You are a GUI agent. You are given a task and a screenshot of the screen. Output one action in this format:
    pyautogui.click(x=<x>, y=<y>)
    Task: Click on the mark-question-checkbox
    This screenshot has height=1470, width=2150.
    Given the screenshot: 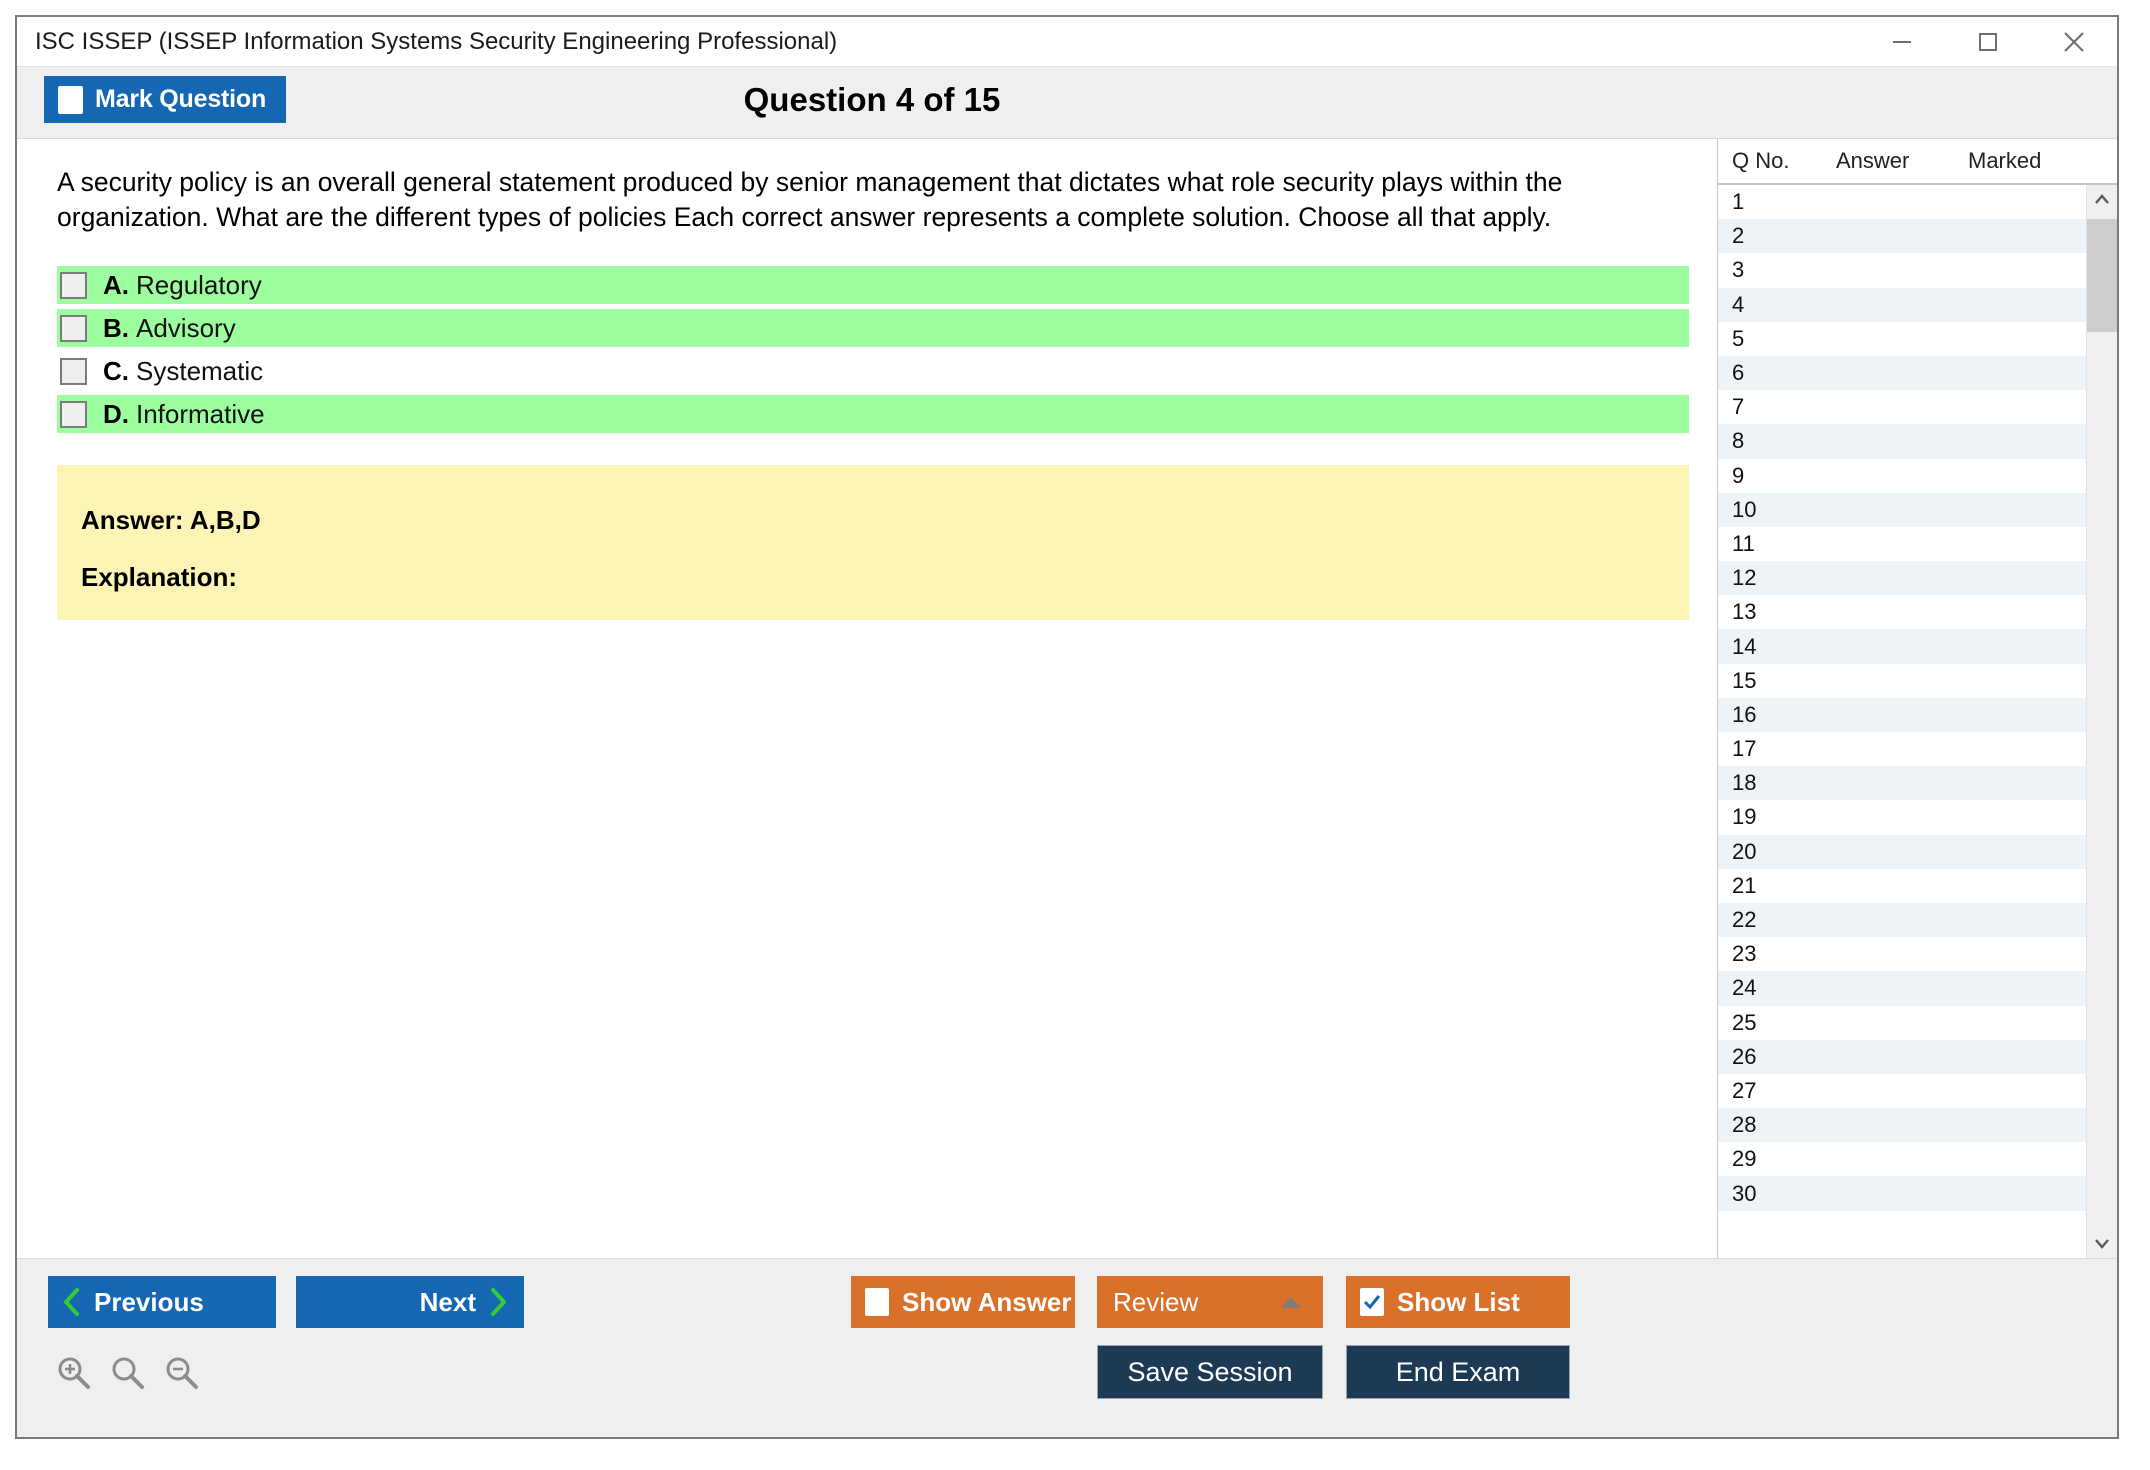 What is the action you would take?
    pyautogui.click(x=70, y=99)
    